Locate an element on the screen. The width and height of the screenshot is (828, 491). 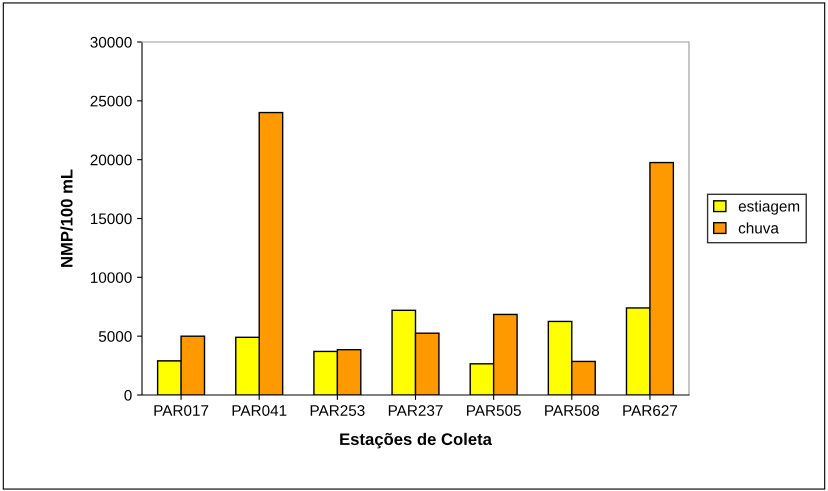
y-tick-label: 30000 is located at coordinates (111, 42).